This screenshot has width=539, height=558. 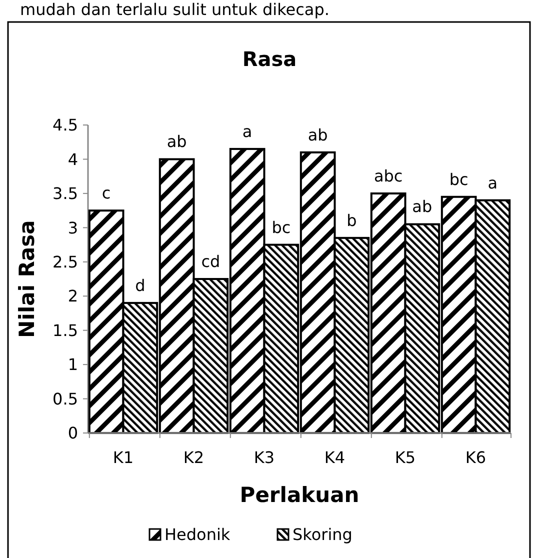 I want to click on x-tick-label: K6, so click(x=475, y=457).